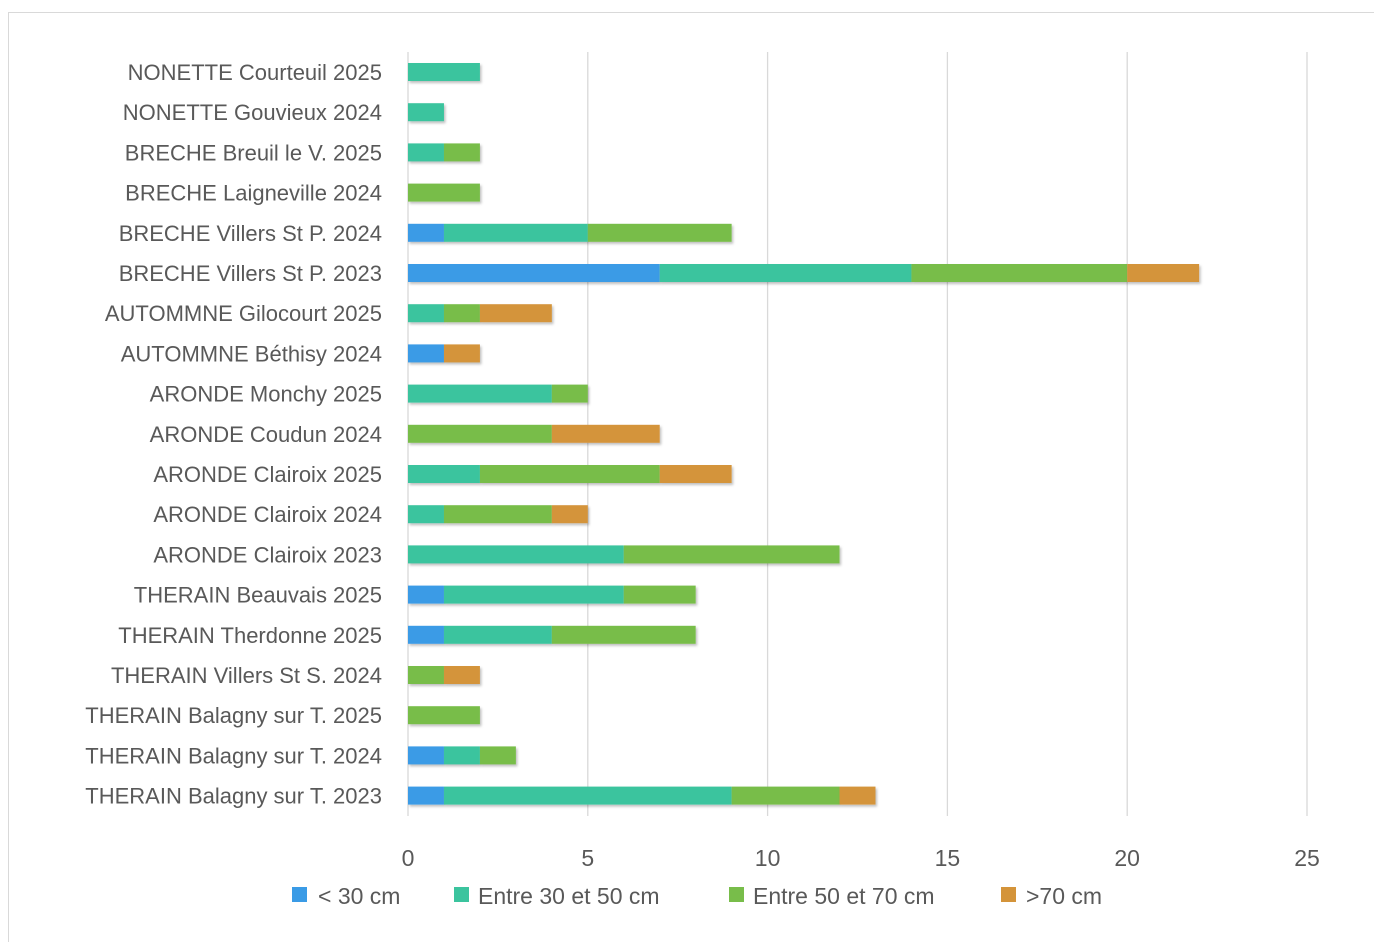 This screenshot has width=1375, height=942. I want to click on x-tick-label: 5, so click(587, 858).